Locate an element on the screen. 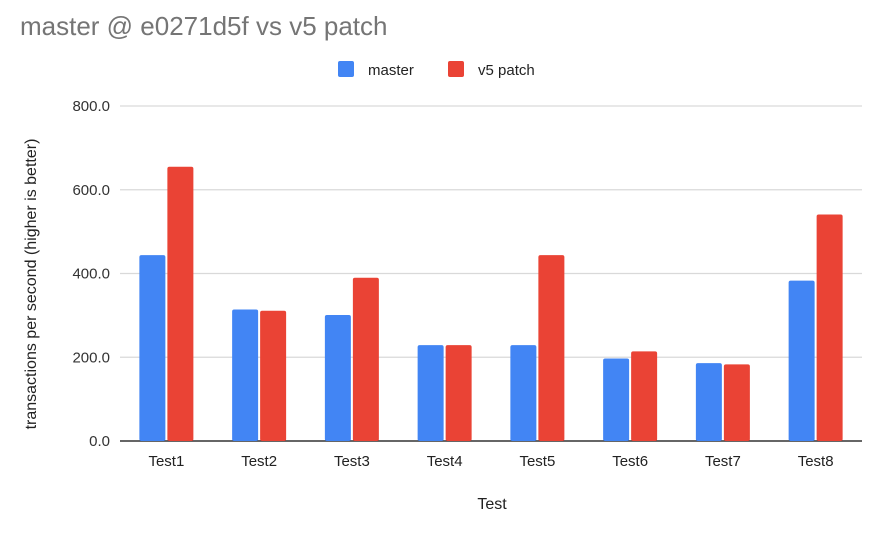 The width and height of the screenshot is (887, 533). bar-master-Test3 is located at coordinates (337, 377).